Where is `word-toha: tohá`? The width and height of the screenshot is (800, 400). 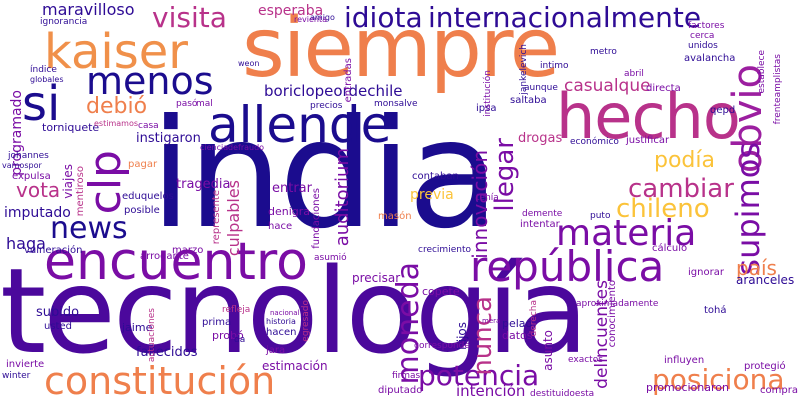 word-toha: tohá is located at coordinates (715, 310).